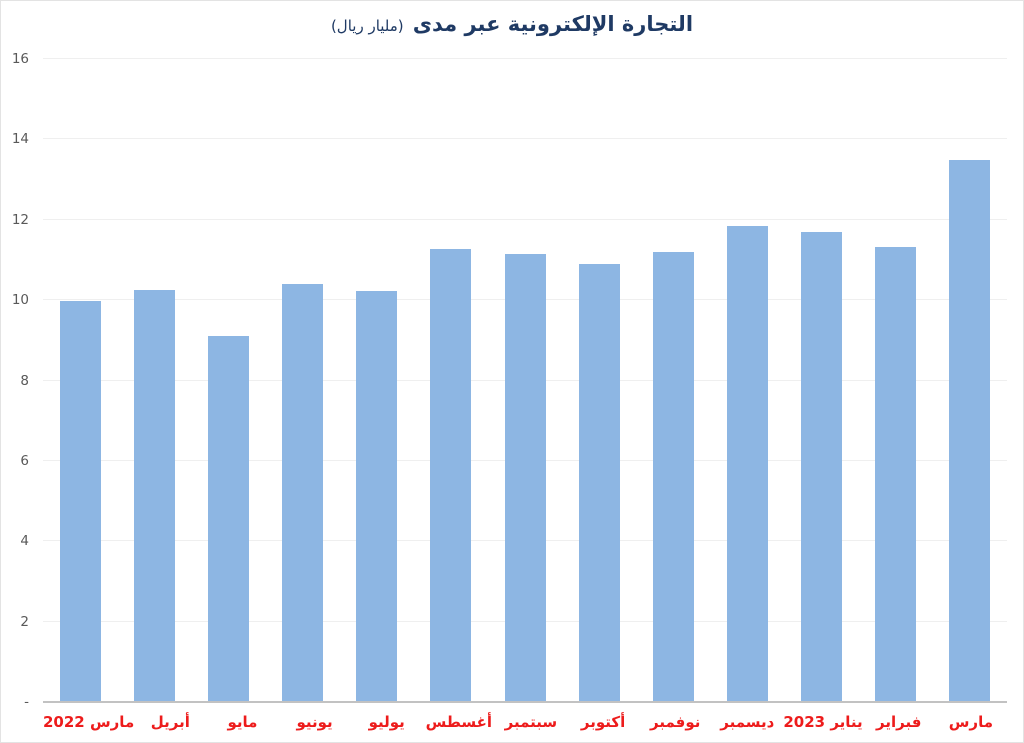  I want to click on chart-title-unit: (مليار ريال), so click(367, 26).